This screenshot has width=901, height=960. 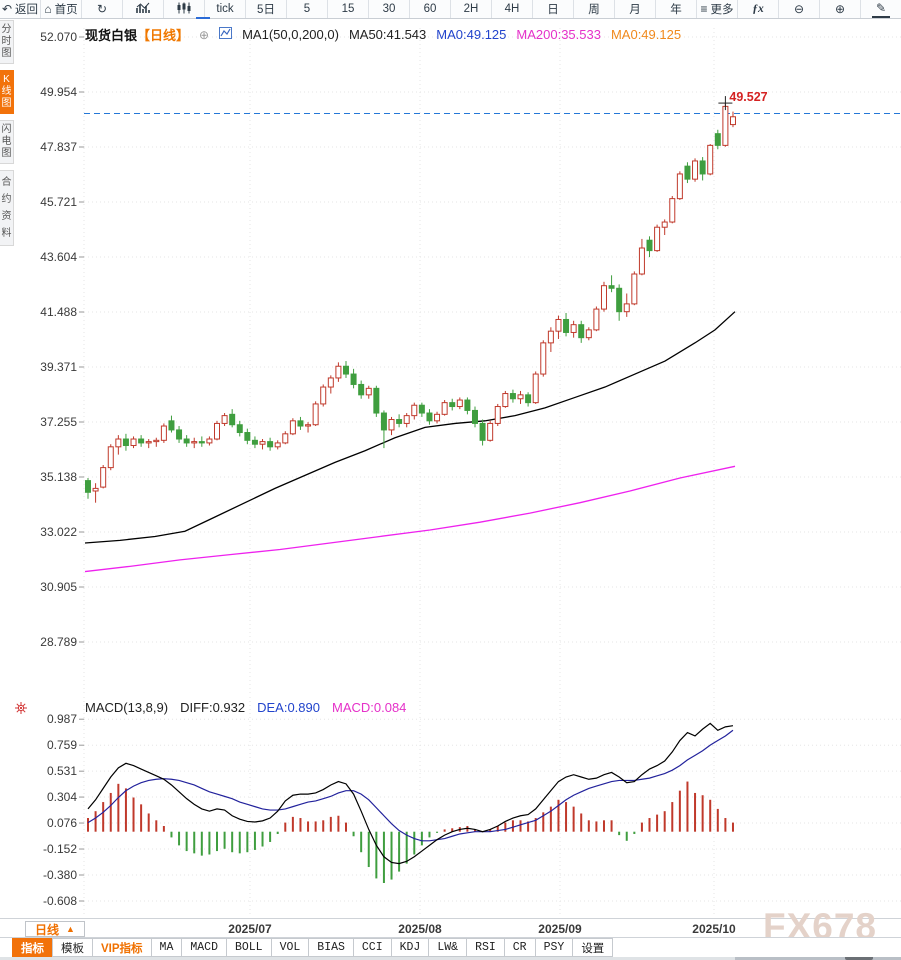 What do you see at coordinates (307, 9) in the screenshot?
I see `period-5m-button: 5` at bounding box center [307, 9].